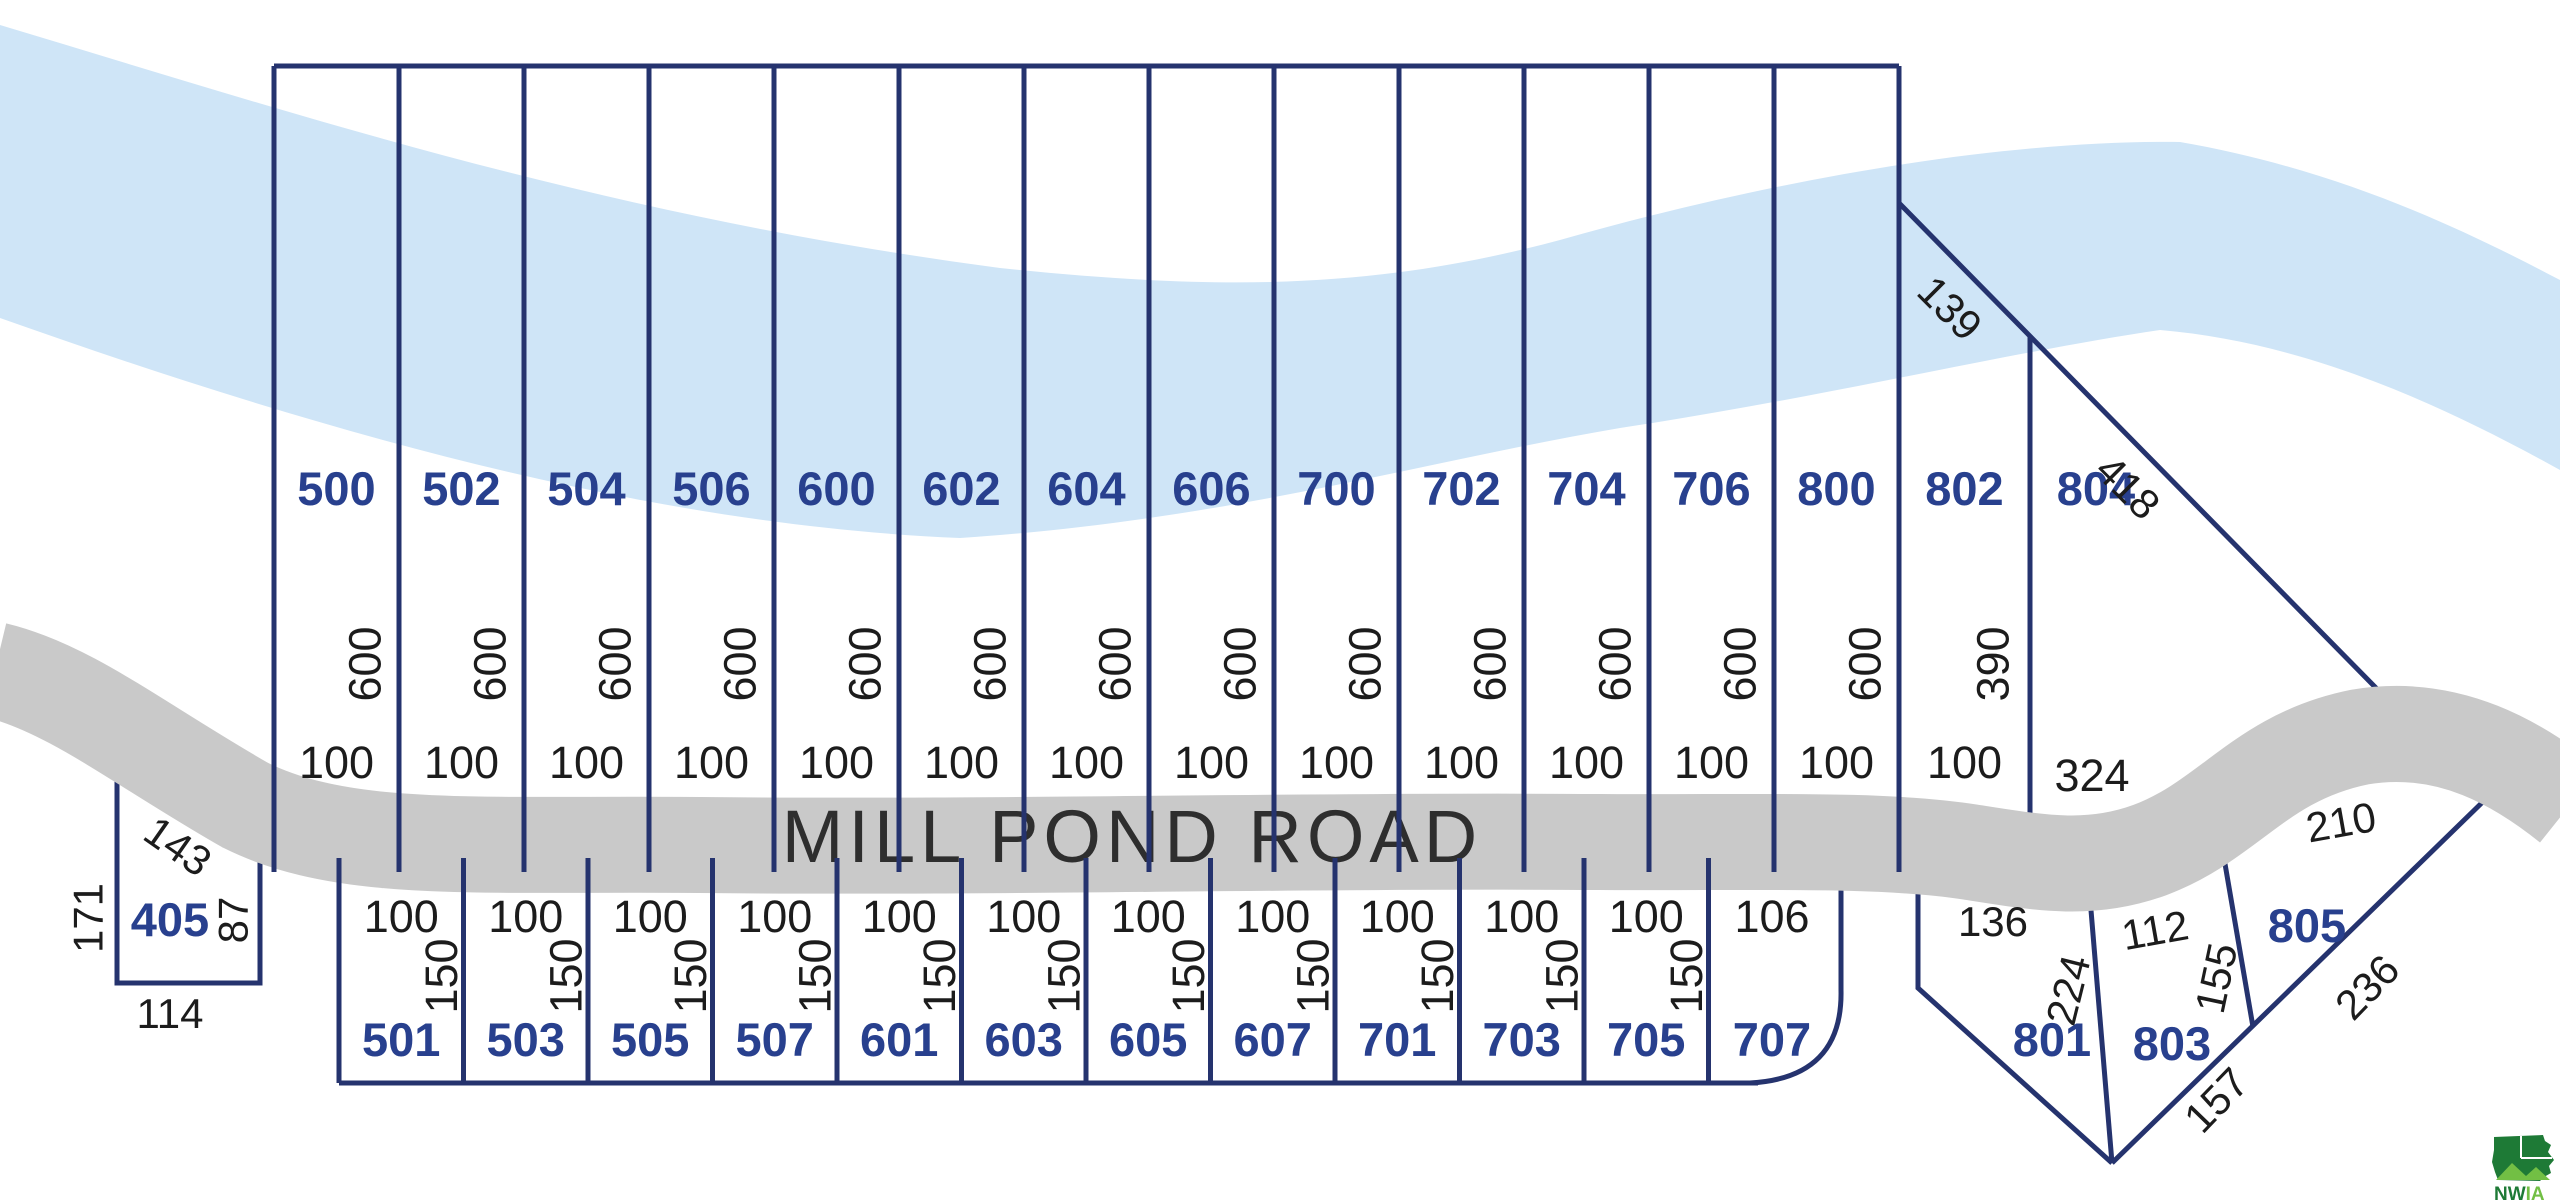 The width and height of the screenshot is (2560, 1203). Describe the element at coordinates (1772, 1039) in the screenshot. I see `lot-number: 707` at that location.